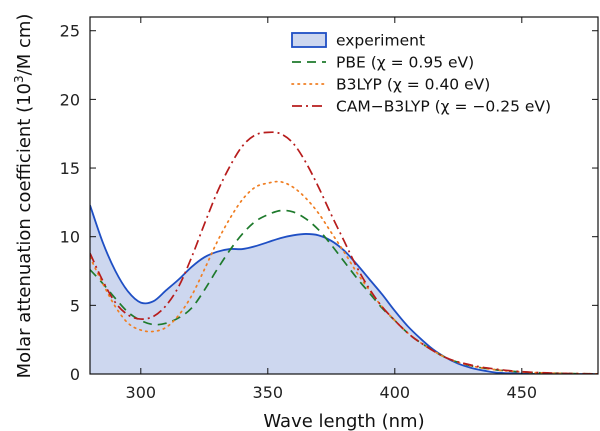  I want to click on x-tick-label-450: 450, so click(522, 392).